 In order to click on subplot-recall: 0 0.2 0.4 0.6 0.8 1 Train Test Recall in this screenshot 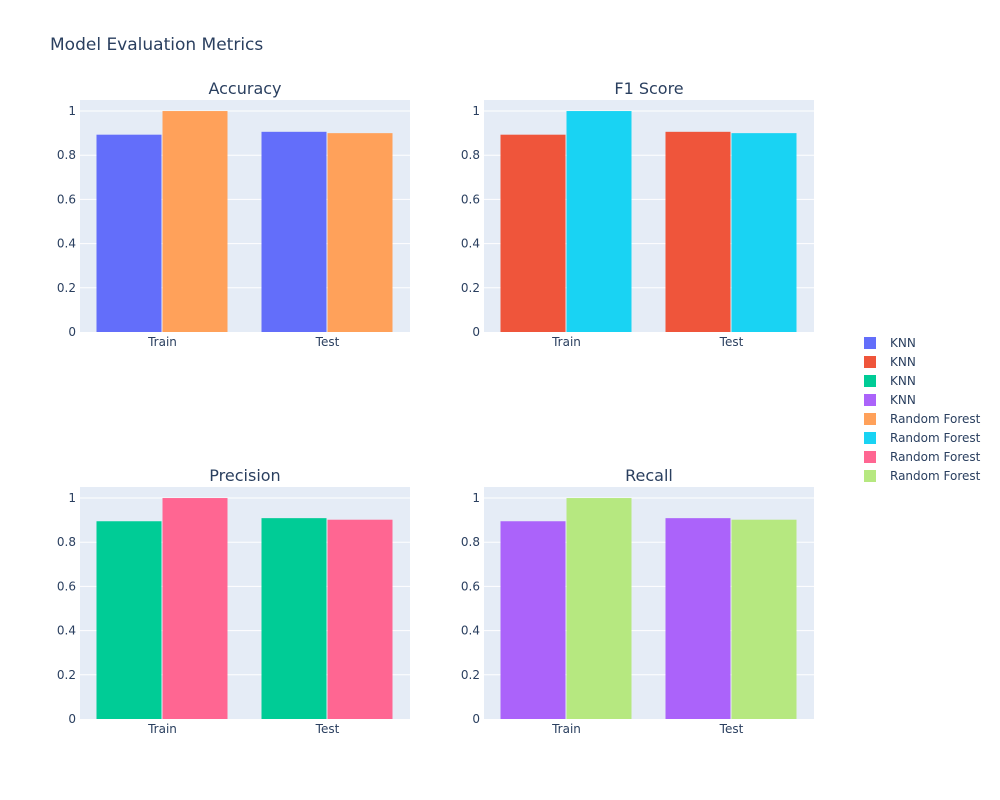, I will do `click(637, 601)`.